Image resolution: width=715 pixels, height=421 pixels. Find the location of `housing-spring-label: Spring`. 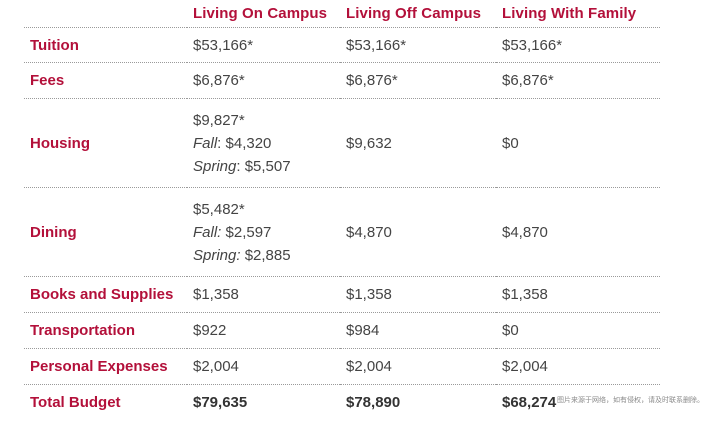

housing-spring-label: Spring is located at coordinates (215, 166).